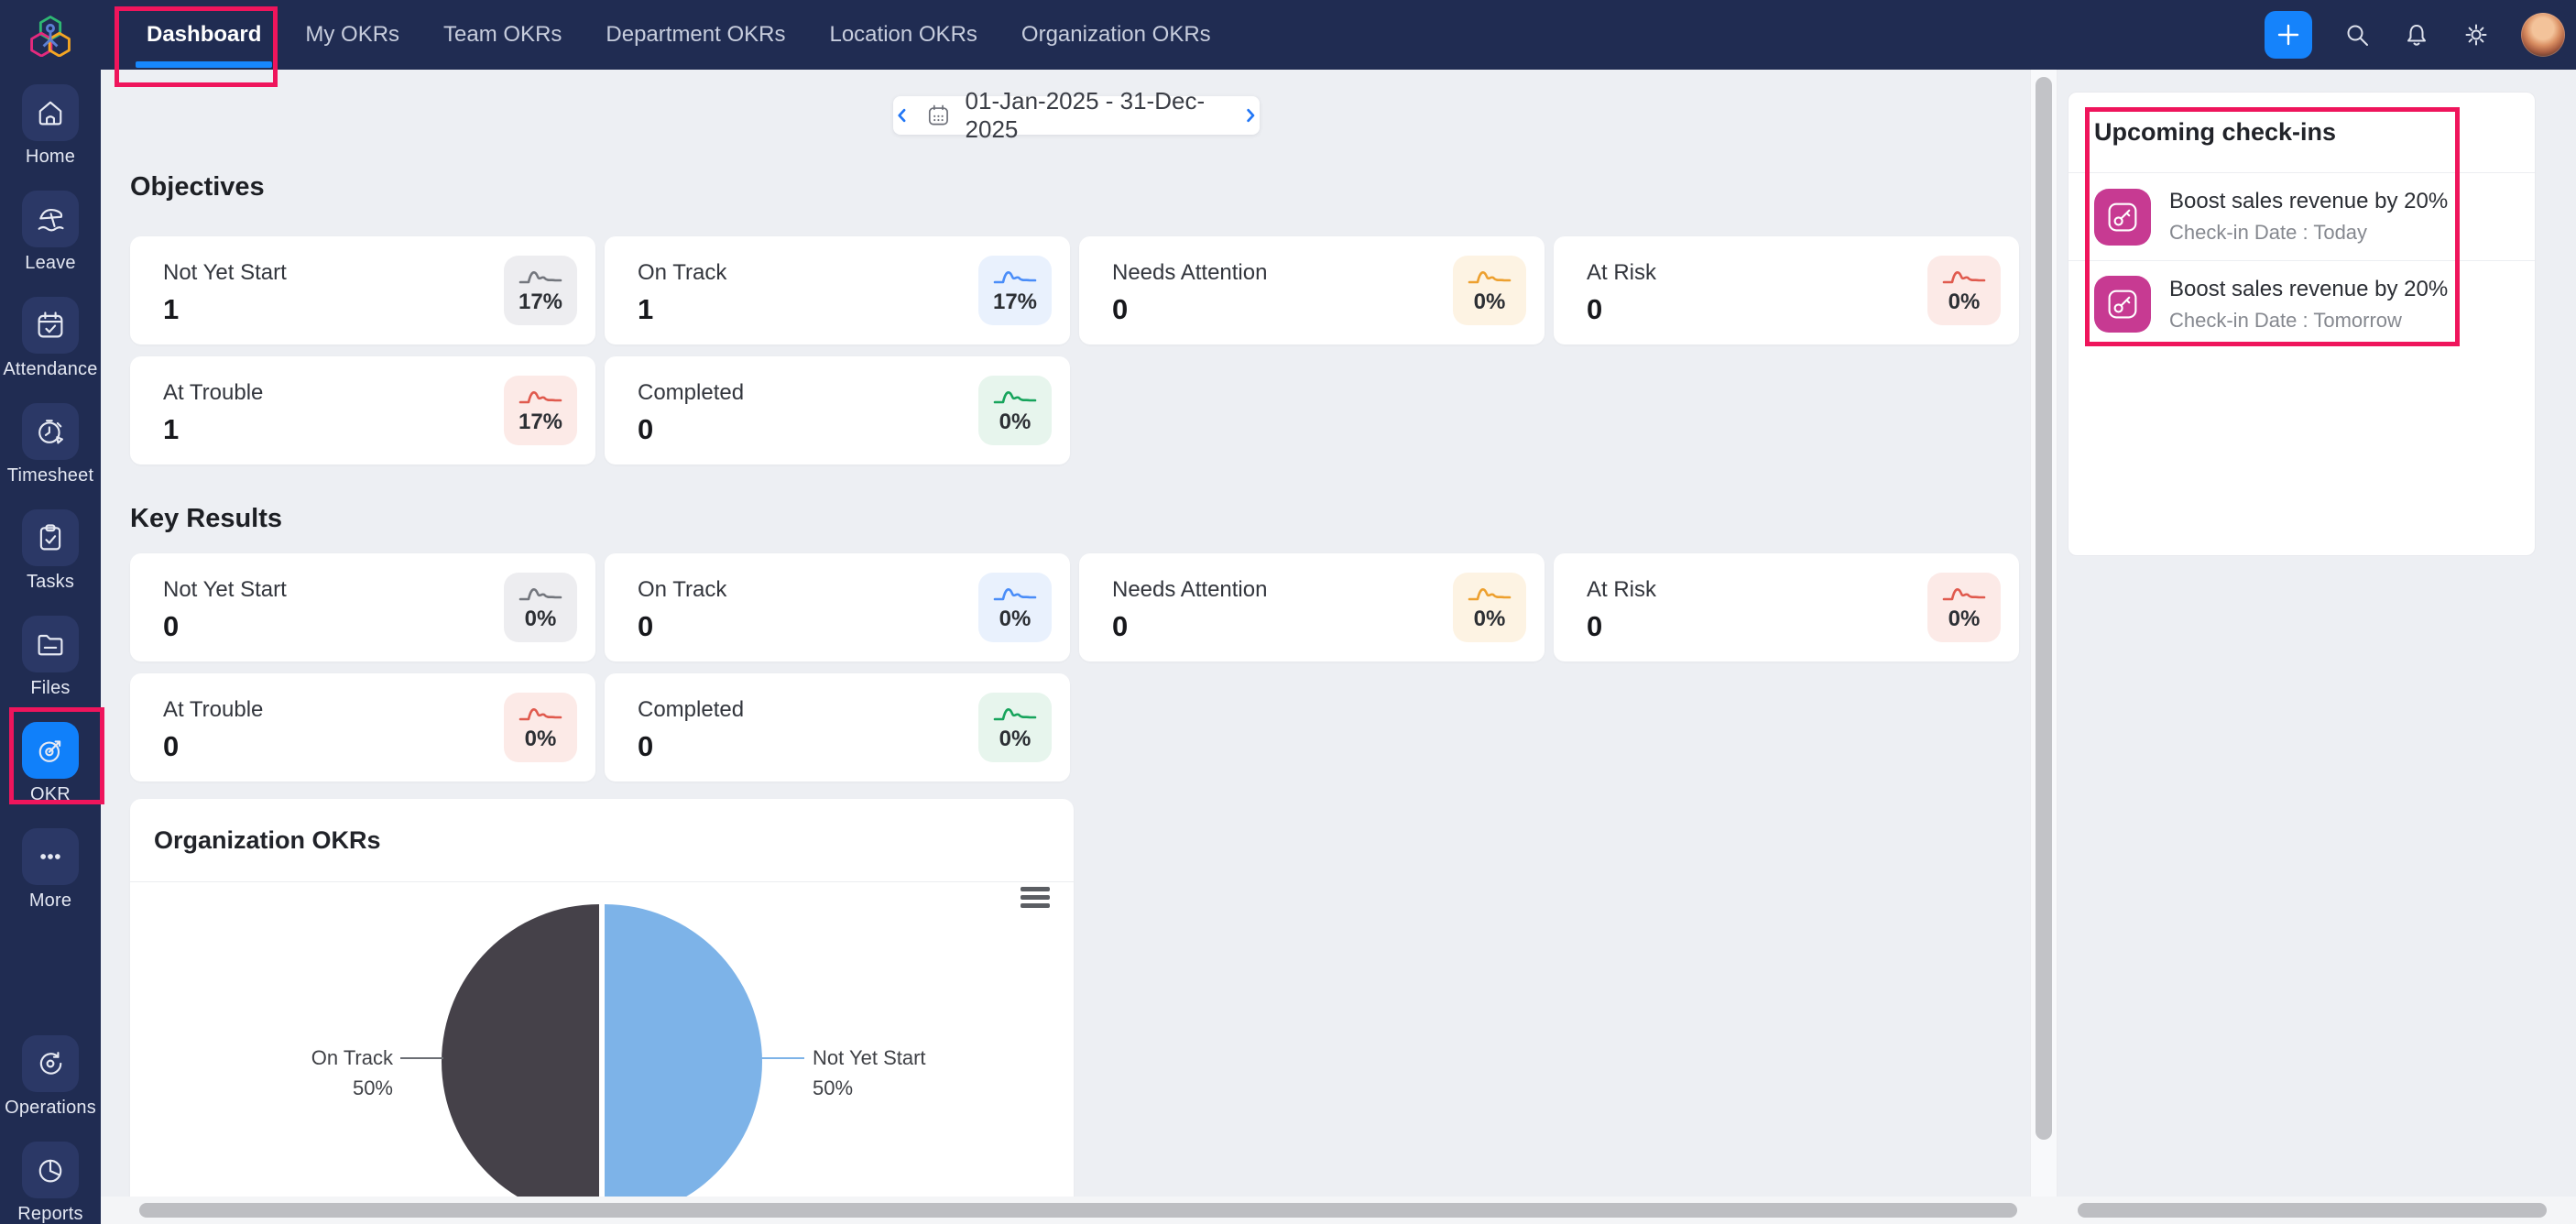 The image size is (2576, 1224). What do you see at coordinates (520, 1061) in the screenshot?
I see `pie-slice-on-track` at bounding box center [520, 1061].